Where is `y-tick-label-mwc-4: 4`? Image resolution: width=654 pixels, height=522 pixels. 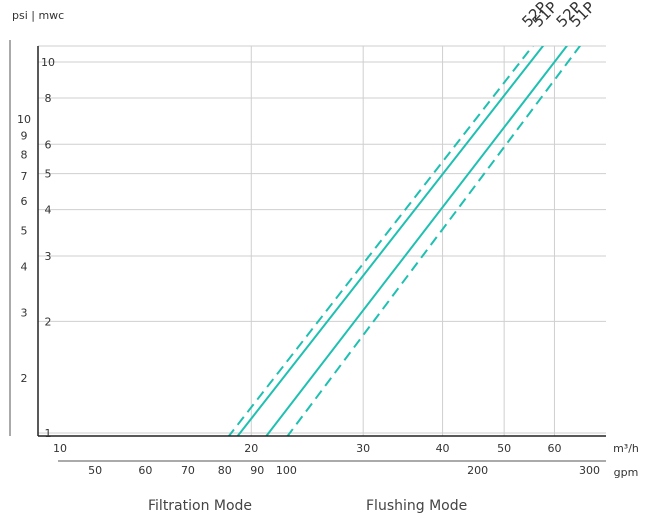
y-tick-label-mwc-4: 4 is located at coordinates (48, 210).